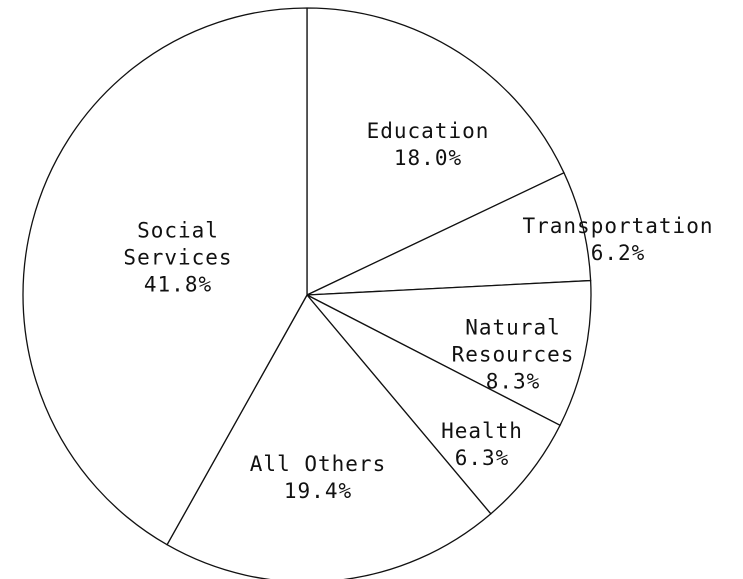  Describe the element at coordinates (178, 244) in the screenshot. I see `category-label: Social Services` at that location.